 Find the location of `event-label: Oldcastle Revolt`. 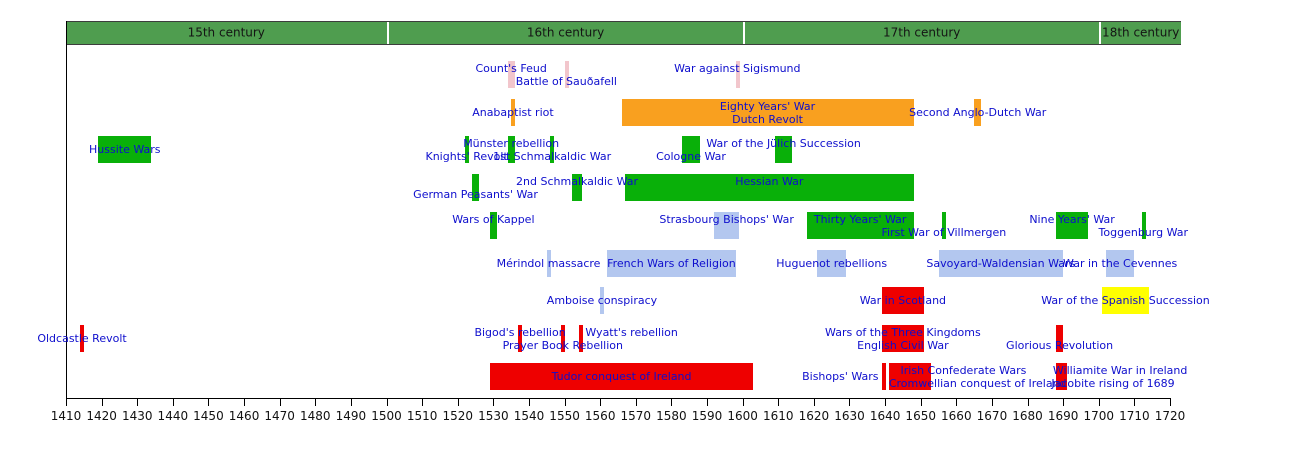

event-label: Oldcastle Revolt is located at coordinates (82, 338).